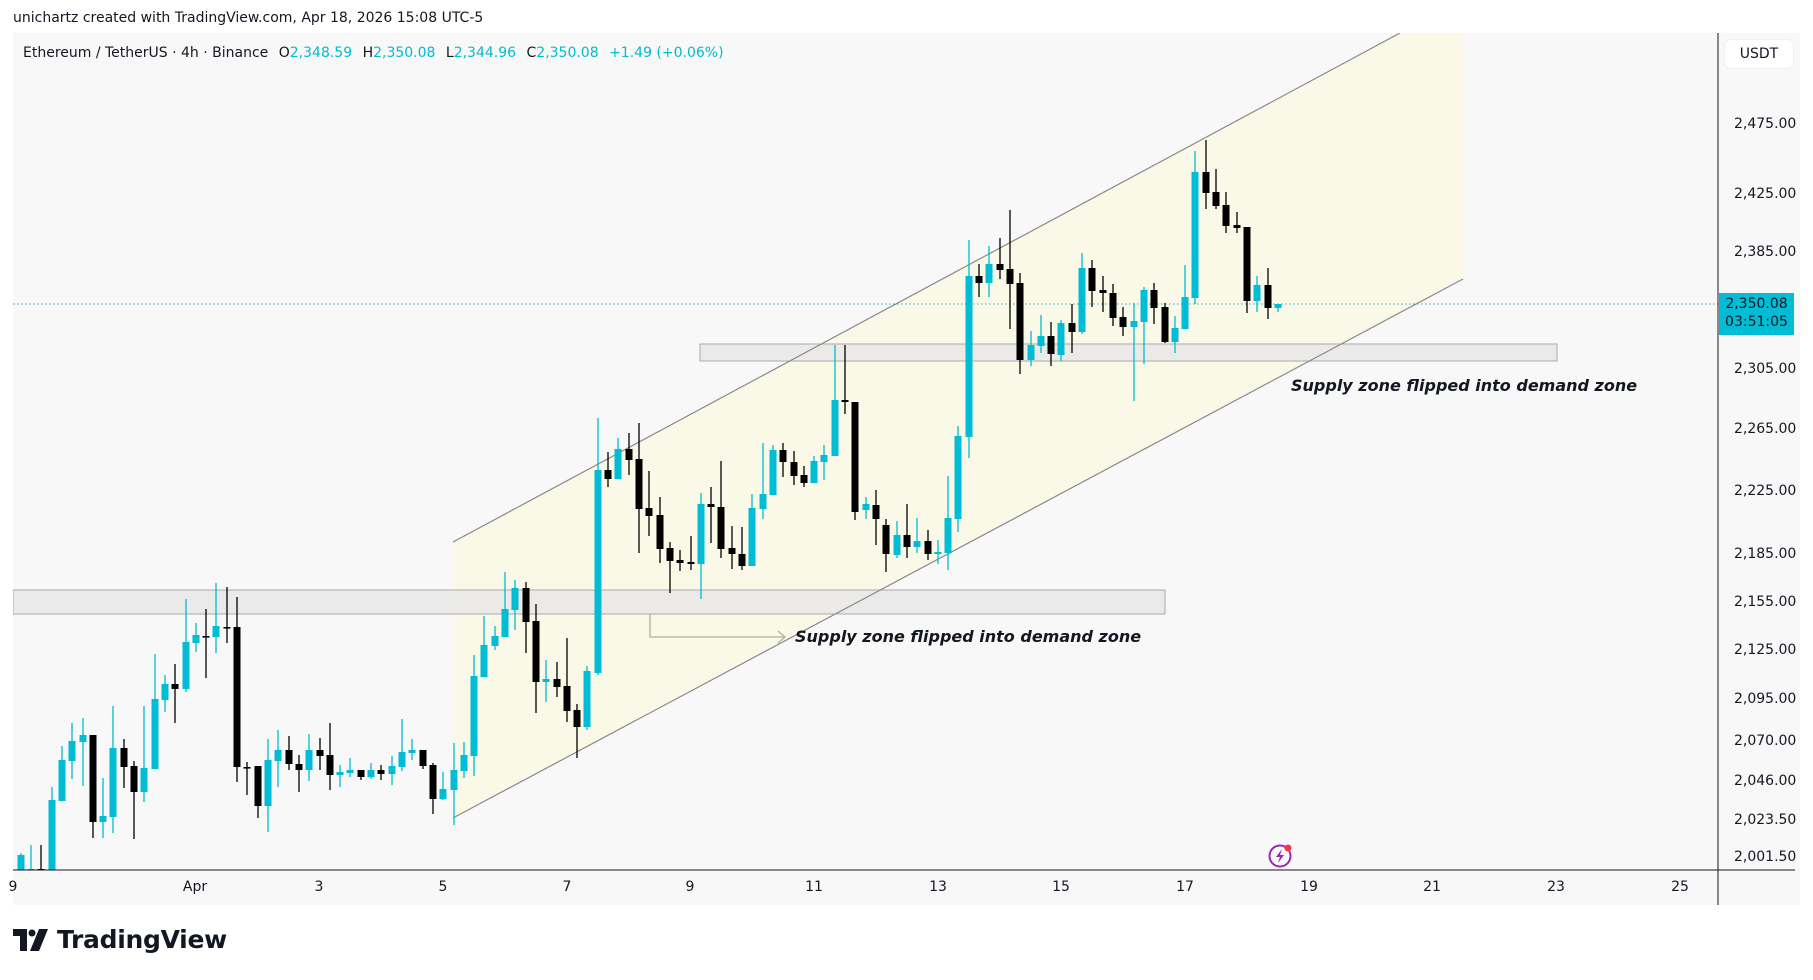 Image resolution: width=1813 pixels, height=980 pixels. Describe the element at coordinates (1464, 385) in the screenshot. I see `annotation-upper-zone: Supply zone flipped into demand zone` at that location.